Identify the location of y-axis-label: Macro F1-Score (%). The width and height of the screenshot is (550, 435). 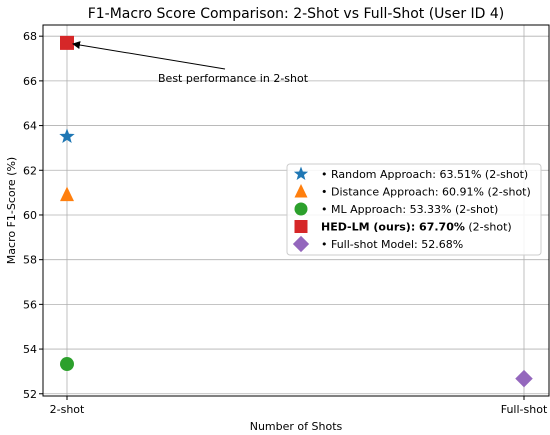
(11, 210).